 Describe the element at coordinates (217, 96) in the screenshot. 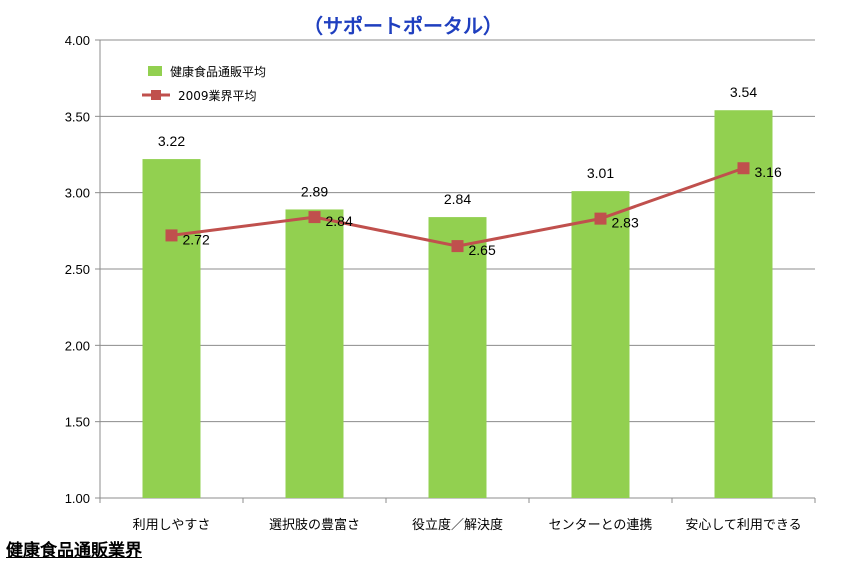

I see `legend-line-label: 2009業界平均` at that location.